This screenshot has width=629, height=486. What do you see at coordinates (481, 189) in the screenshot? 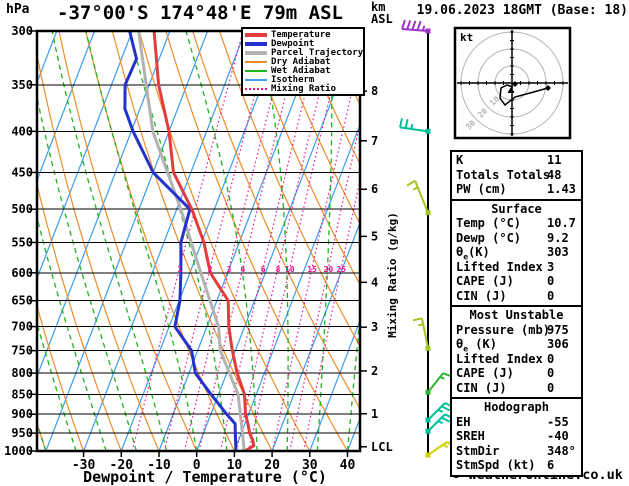
I see `panel-row-label: PW (cm)` at bounding box center [481, 189].